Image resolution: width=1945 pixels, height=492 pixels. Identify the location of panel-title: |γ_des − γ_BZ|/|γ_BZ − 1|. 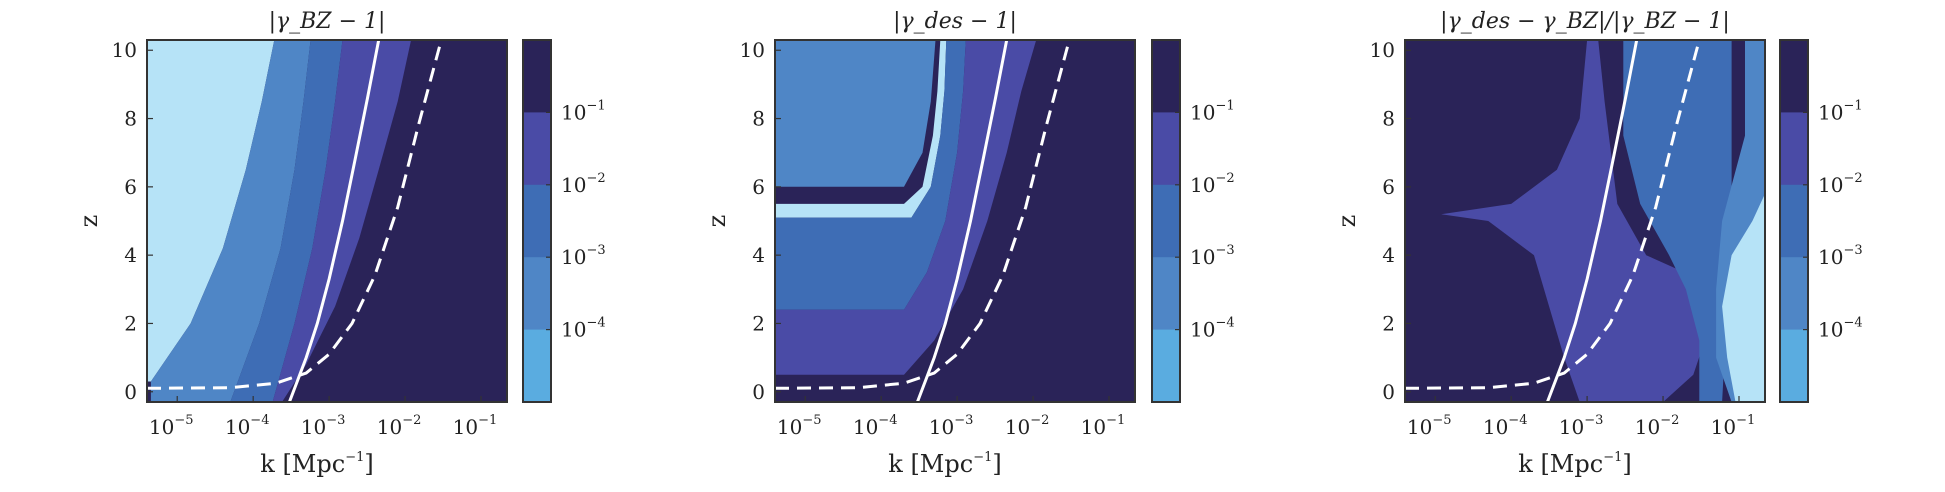
(1585, 21).